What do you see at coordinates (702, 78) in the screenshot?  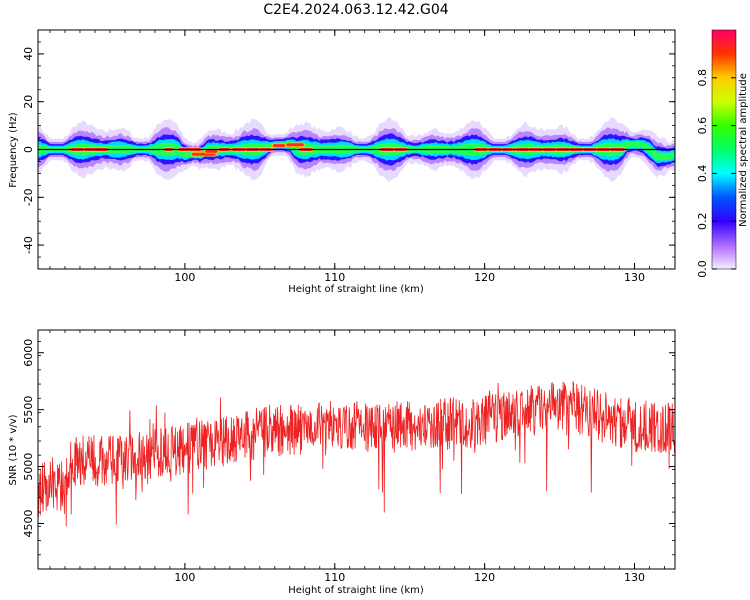 I see `colorbar-tick-label: 0.8` at bounding box center [702, 78].